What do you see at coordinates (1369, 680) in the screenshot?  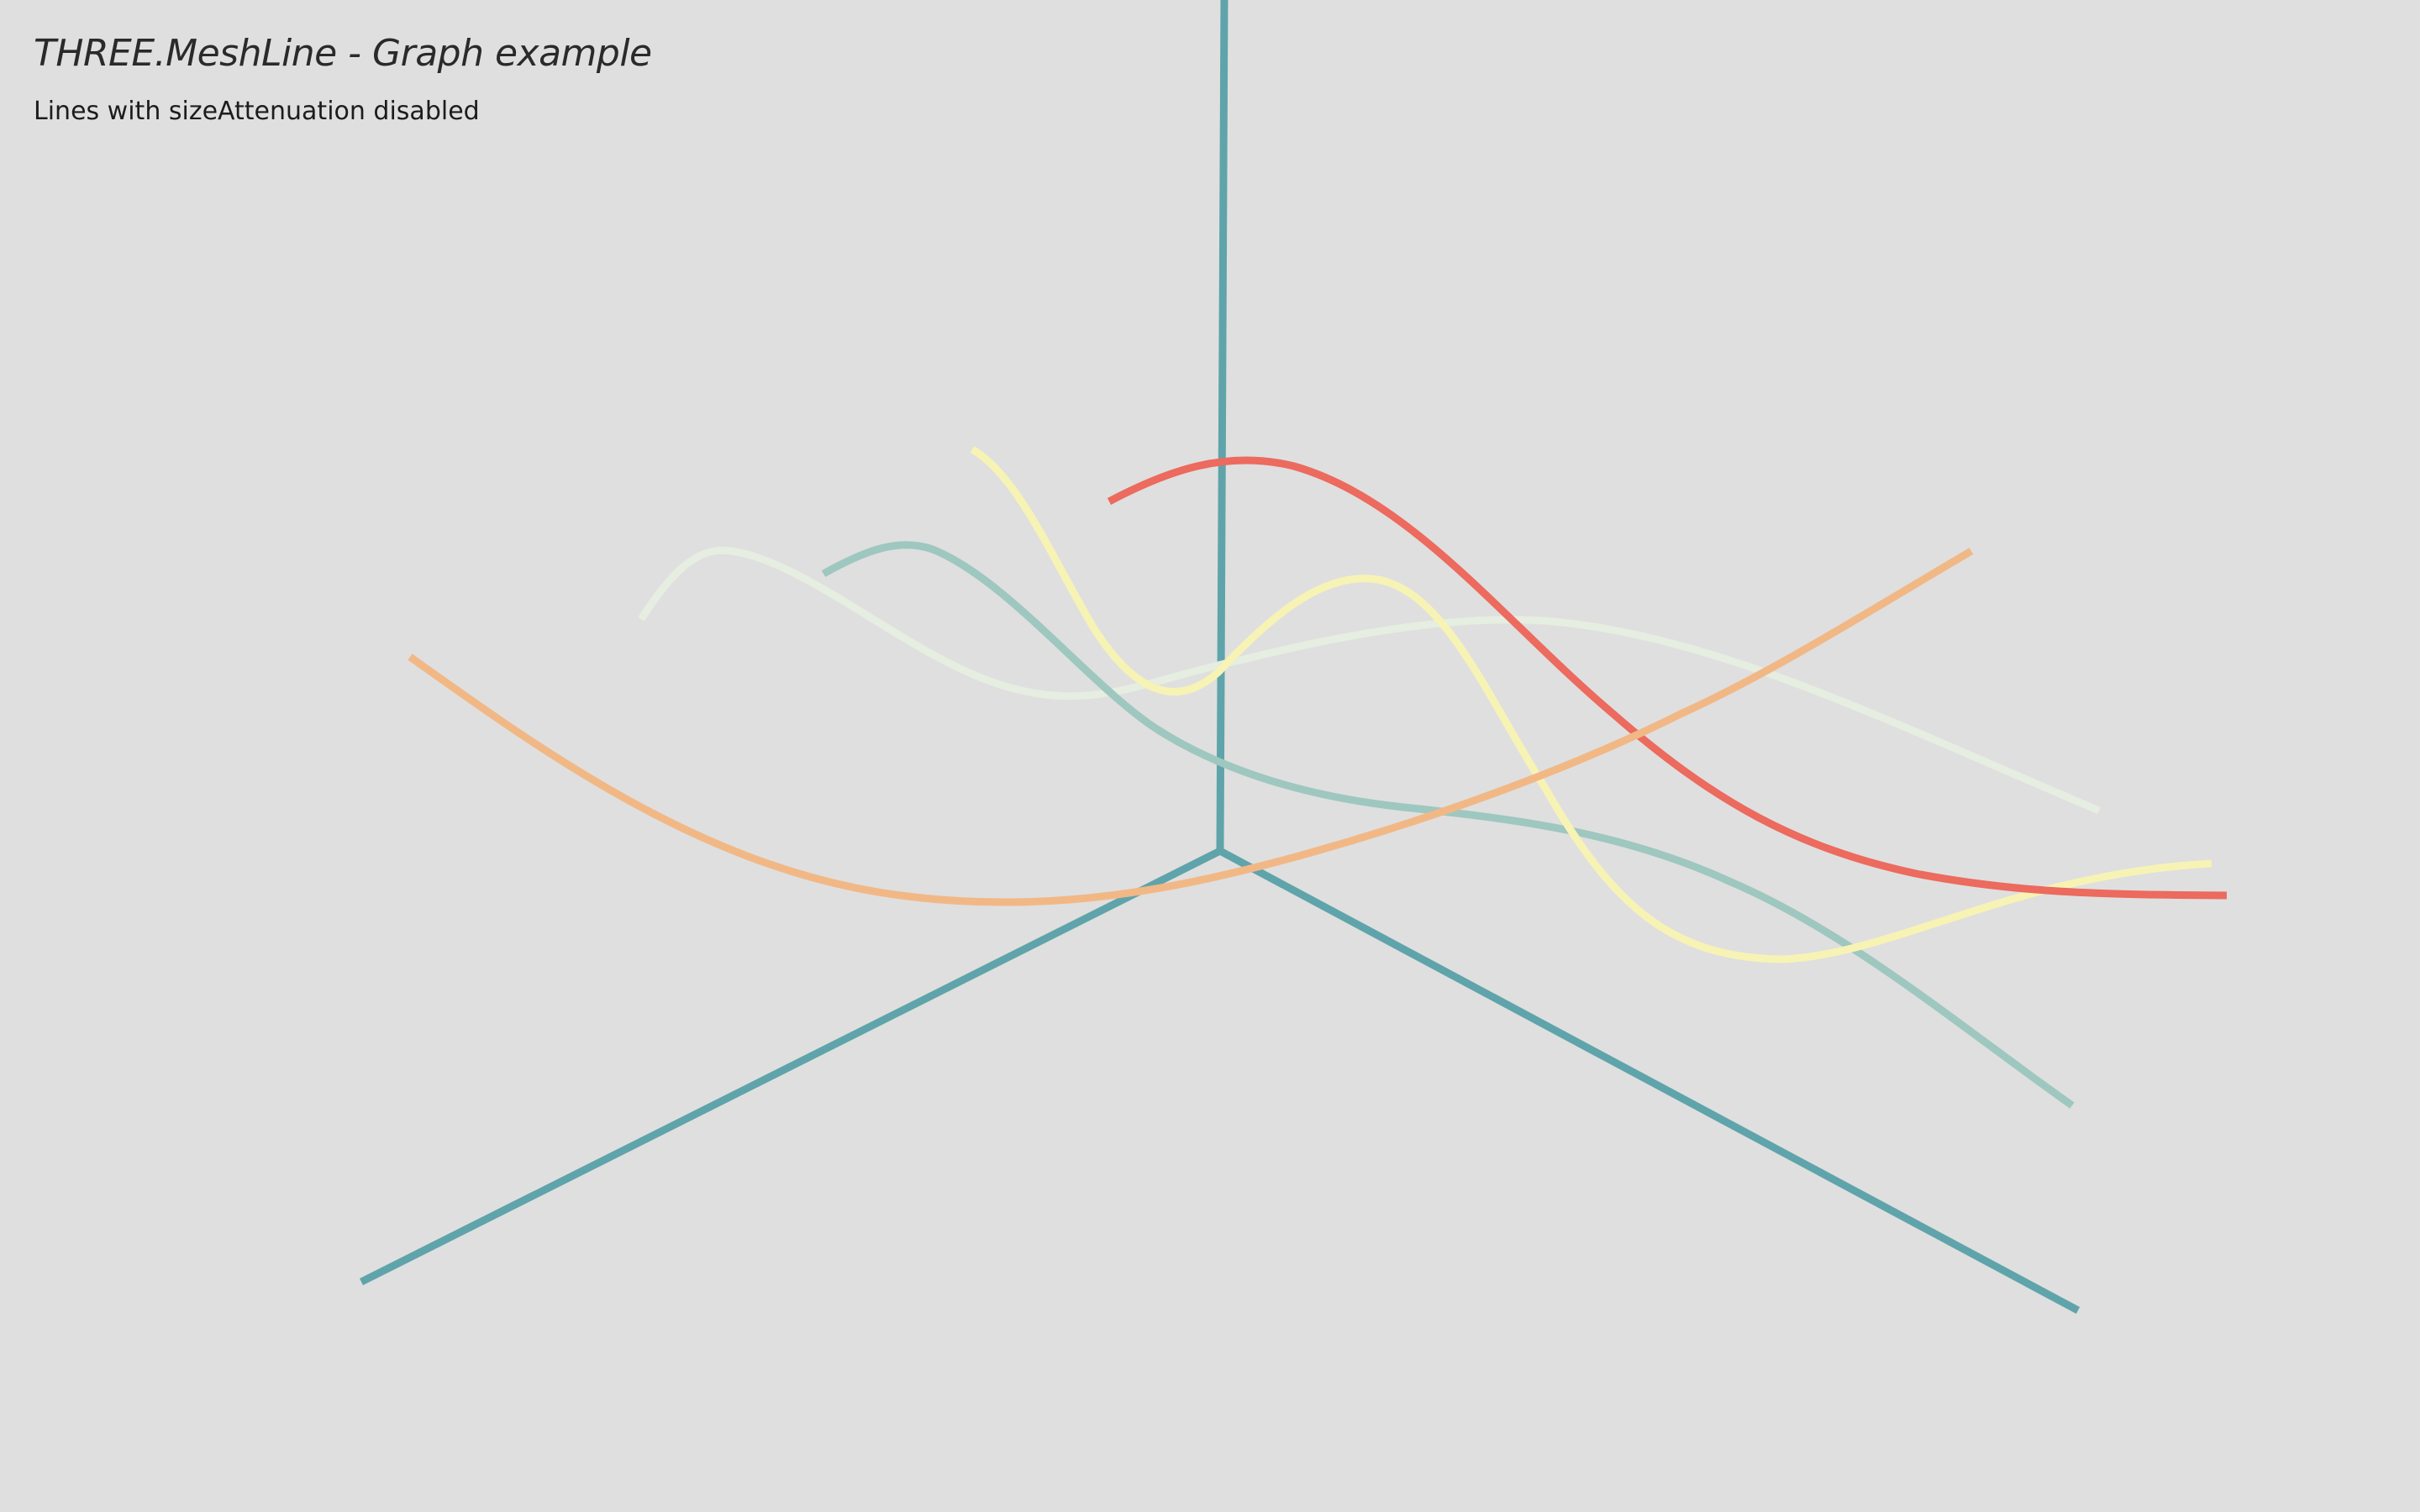 I see `curve-pale-green` at bounding box center [1369, 680].